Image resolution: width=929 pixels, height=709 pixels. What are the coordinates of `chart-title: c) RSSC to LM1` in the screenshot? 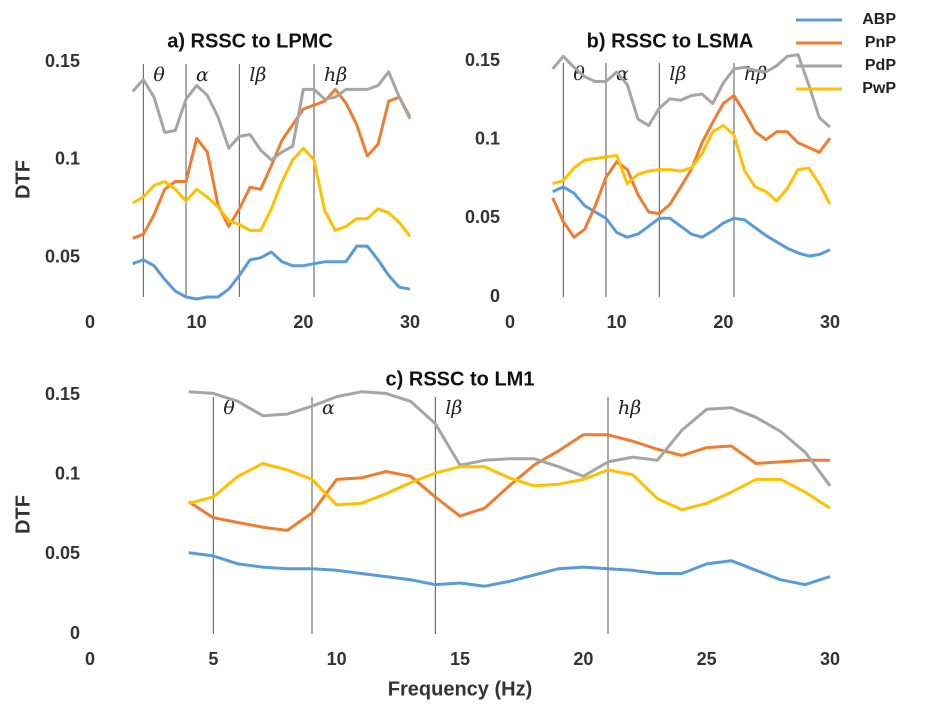 It's located at (460, 379).